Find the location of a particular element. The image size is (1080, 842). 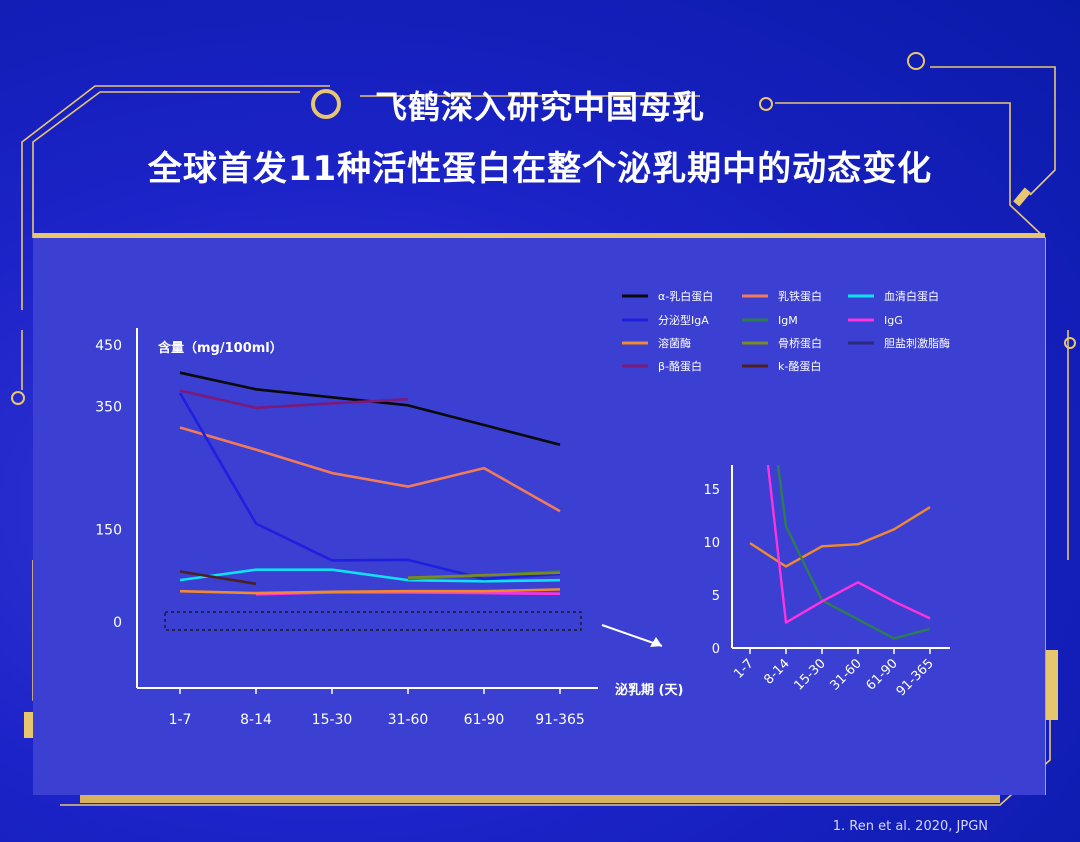

inset-x-tick-label: 1-7 is located at coordinates (744, 669).